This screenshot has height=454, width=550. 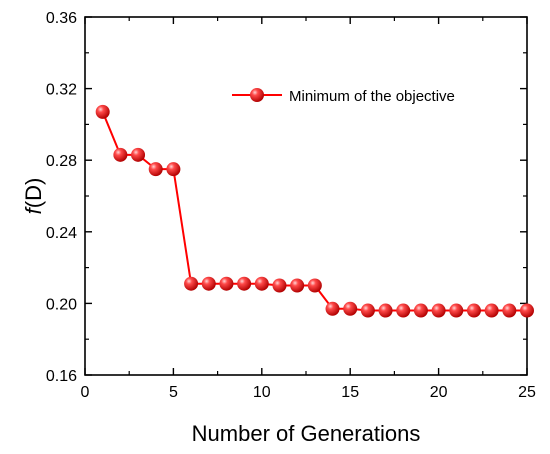 What do you see at coordinates (372, 96) in the screenshot?
I see `legend-label: Minimum of the objective` at bounding box center [372, 96].